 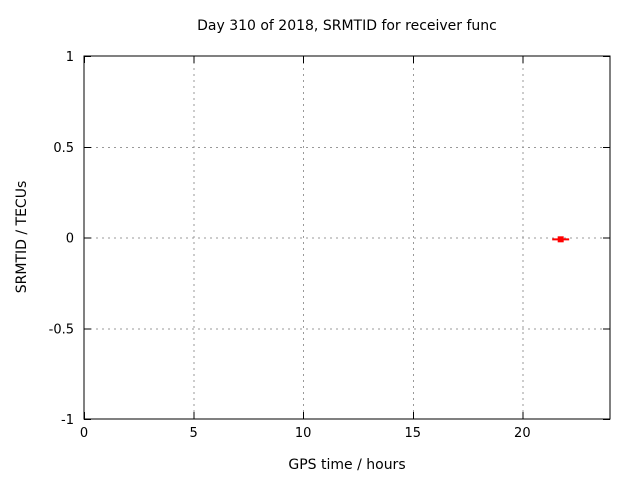 What do you see at coordinates (84, 433) in the screenshot?
I see `x-tick-label: 0` at bounding box center [84, 433].